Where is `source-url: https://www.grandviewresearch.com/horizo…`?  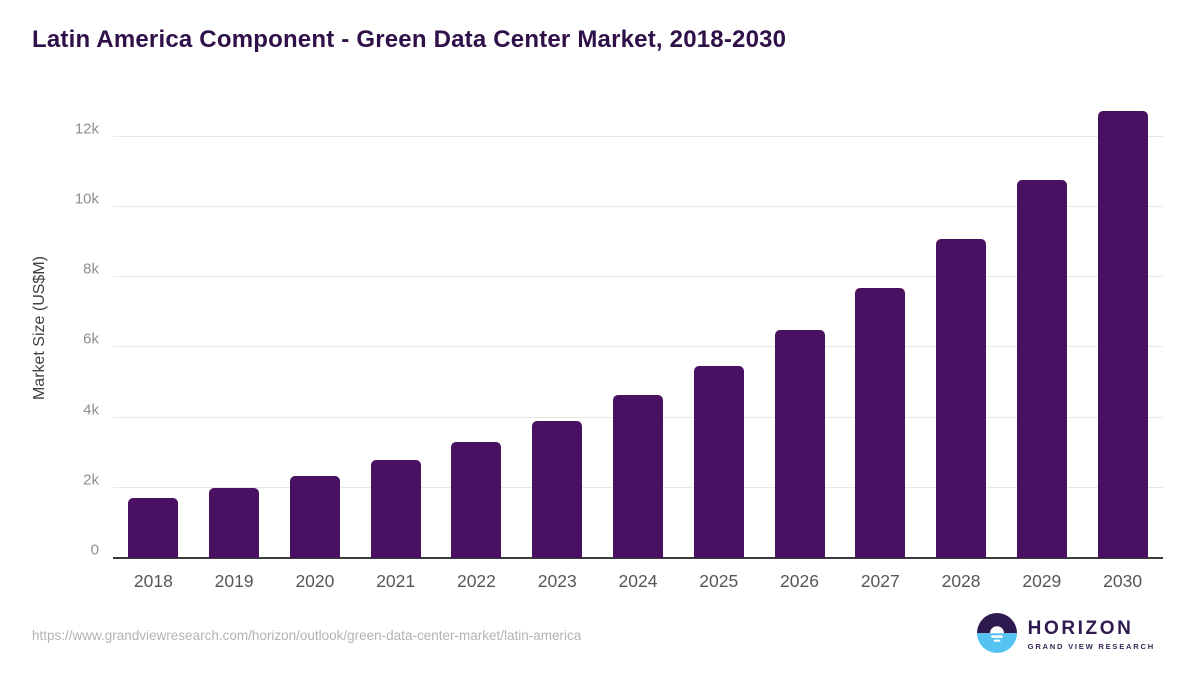
source-url: https://www.grandviewresearch.com/horizo… is located at coordinates (307, 635).